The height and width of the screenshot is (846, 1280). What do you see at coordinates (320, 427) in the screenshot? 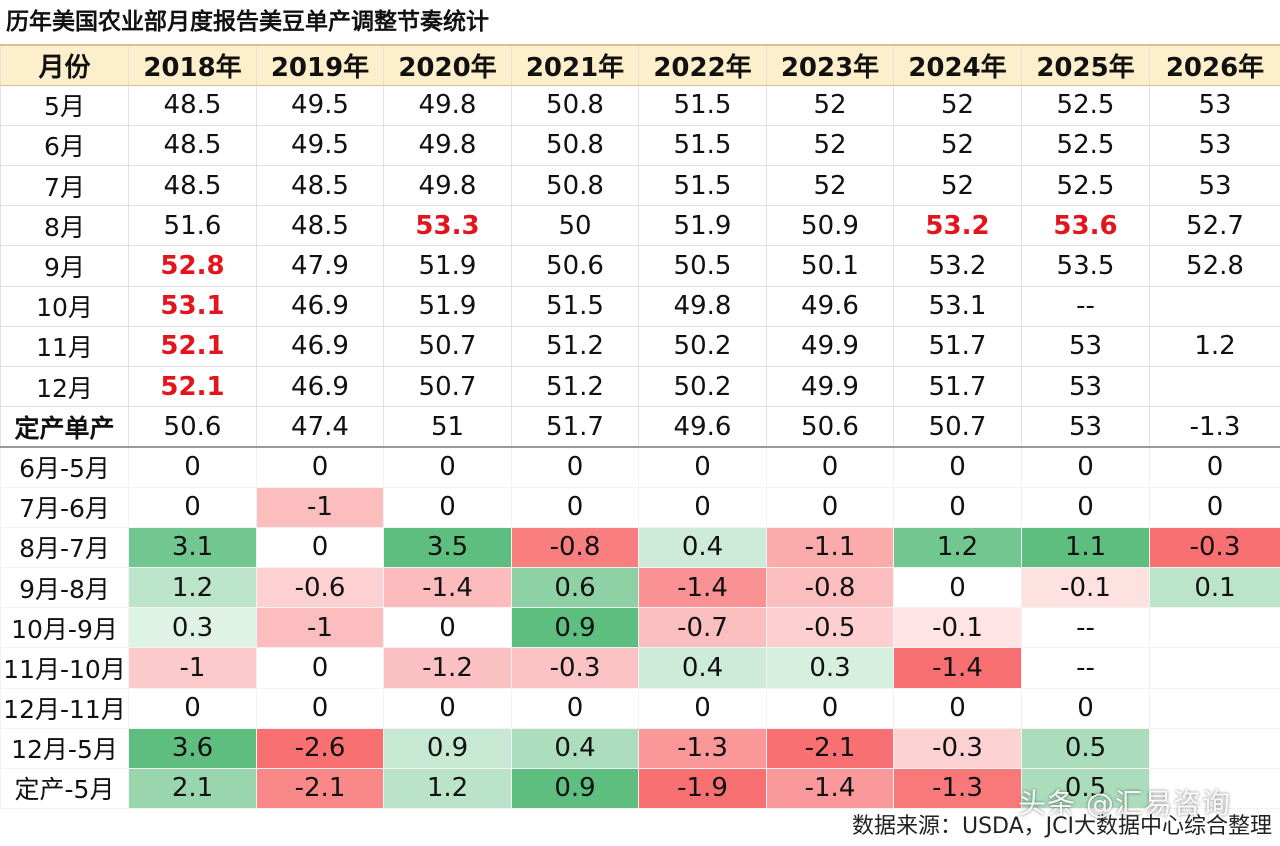
I see `table-cell: 47.4` at bounding box center [320, 427].